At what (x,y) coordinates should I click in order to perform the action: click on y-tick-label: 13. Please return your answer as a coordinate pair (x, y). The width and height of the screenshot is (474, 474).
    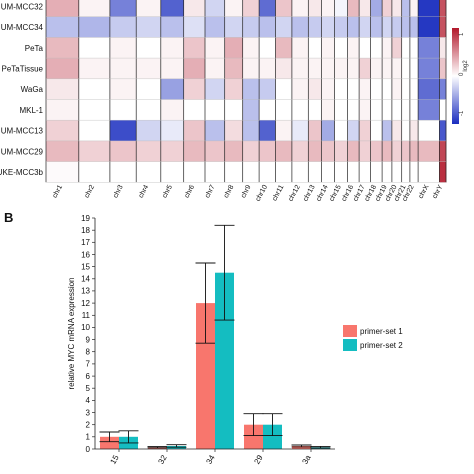
    Looking at the image, I should click on (85, 291).